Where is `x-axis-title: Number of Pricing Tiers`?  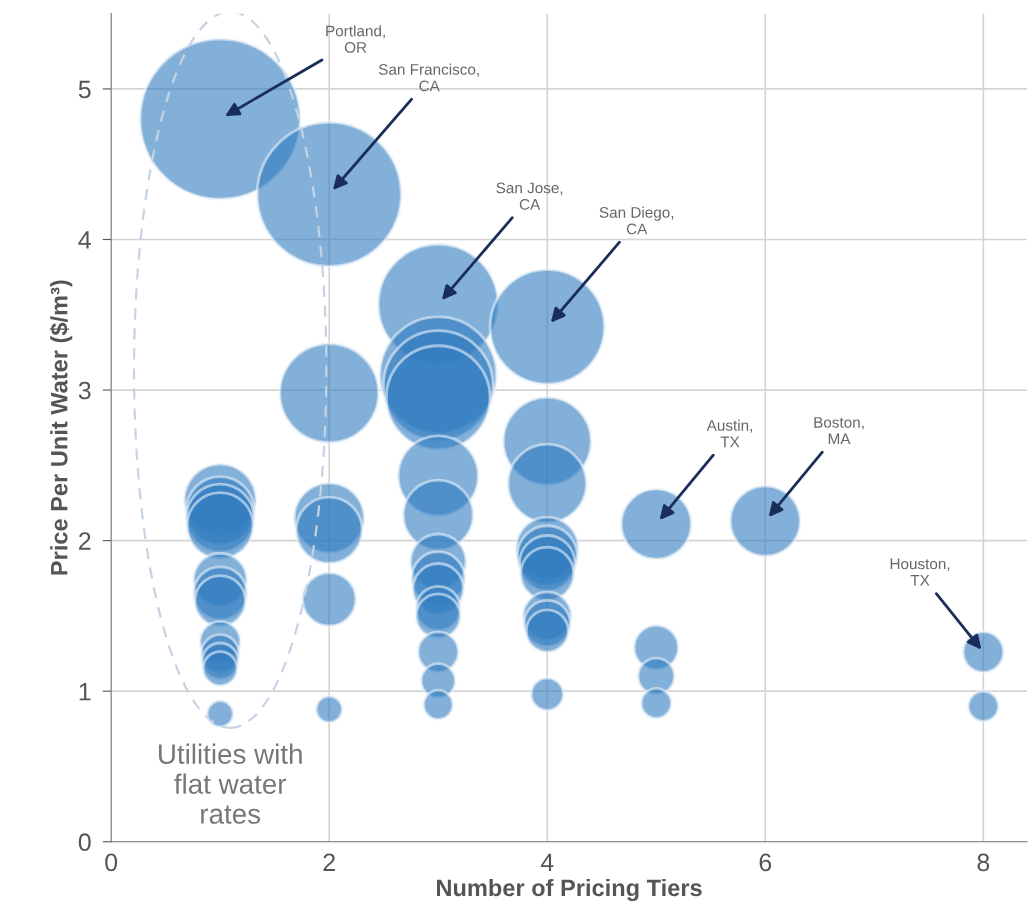
x-axis-title: Number of Pricing Tiers is located at coordinates (569, 890).